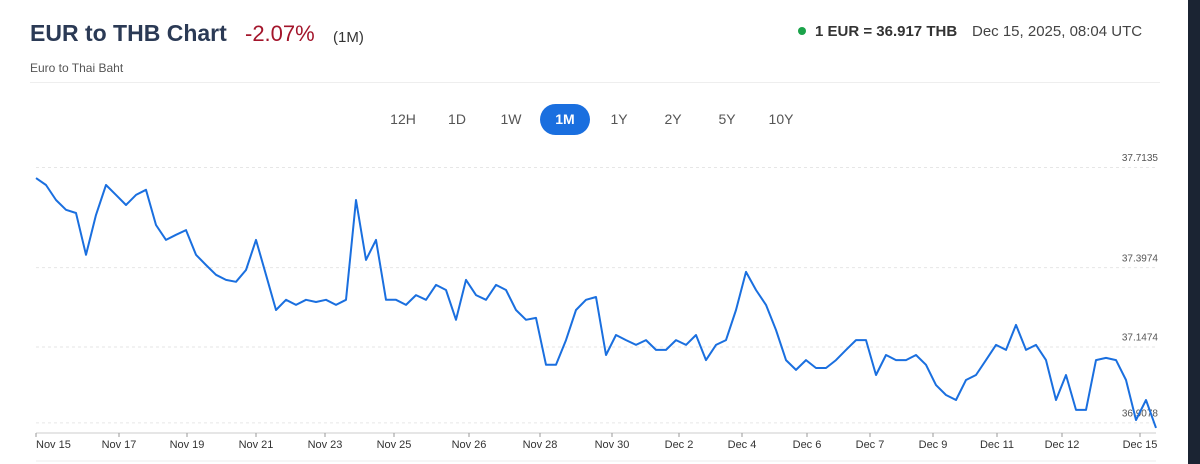 This screenshot has width=1200, height=464. I want to click on x-tick-label: Nov 17, so click(119, 445).